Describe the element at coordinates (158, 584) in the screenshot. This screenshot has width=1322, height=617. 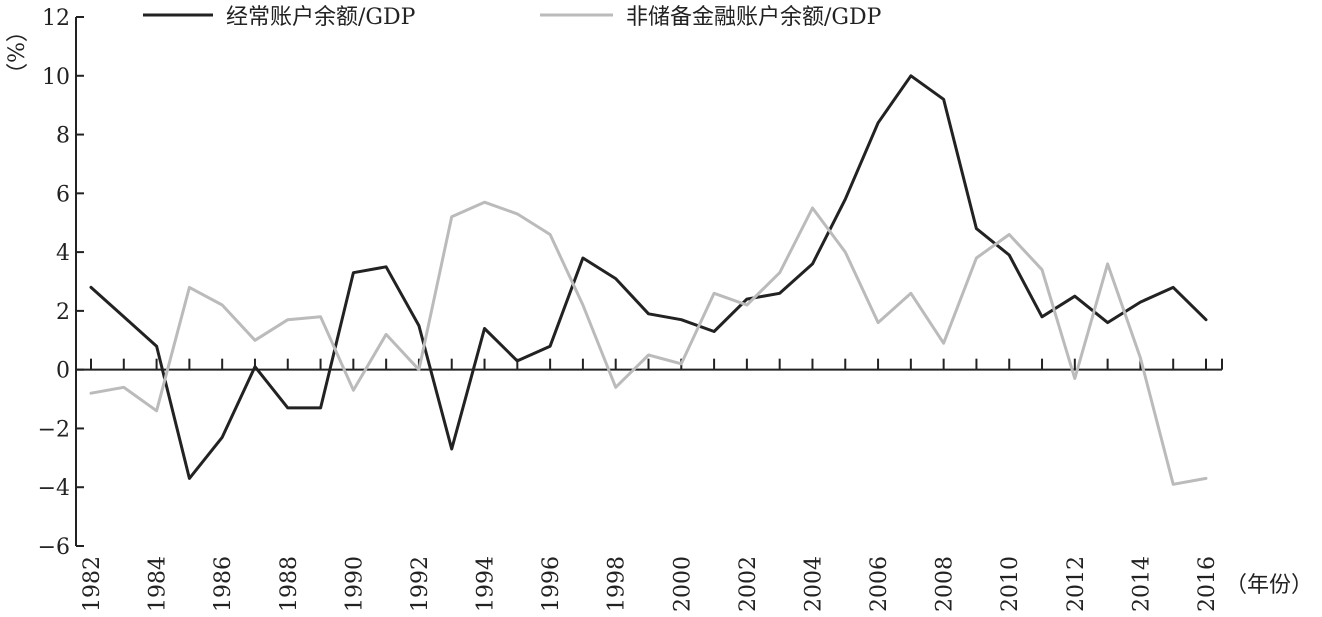
I see `x-tick-label: 1984` at that location.